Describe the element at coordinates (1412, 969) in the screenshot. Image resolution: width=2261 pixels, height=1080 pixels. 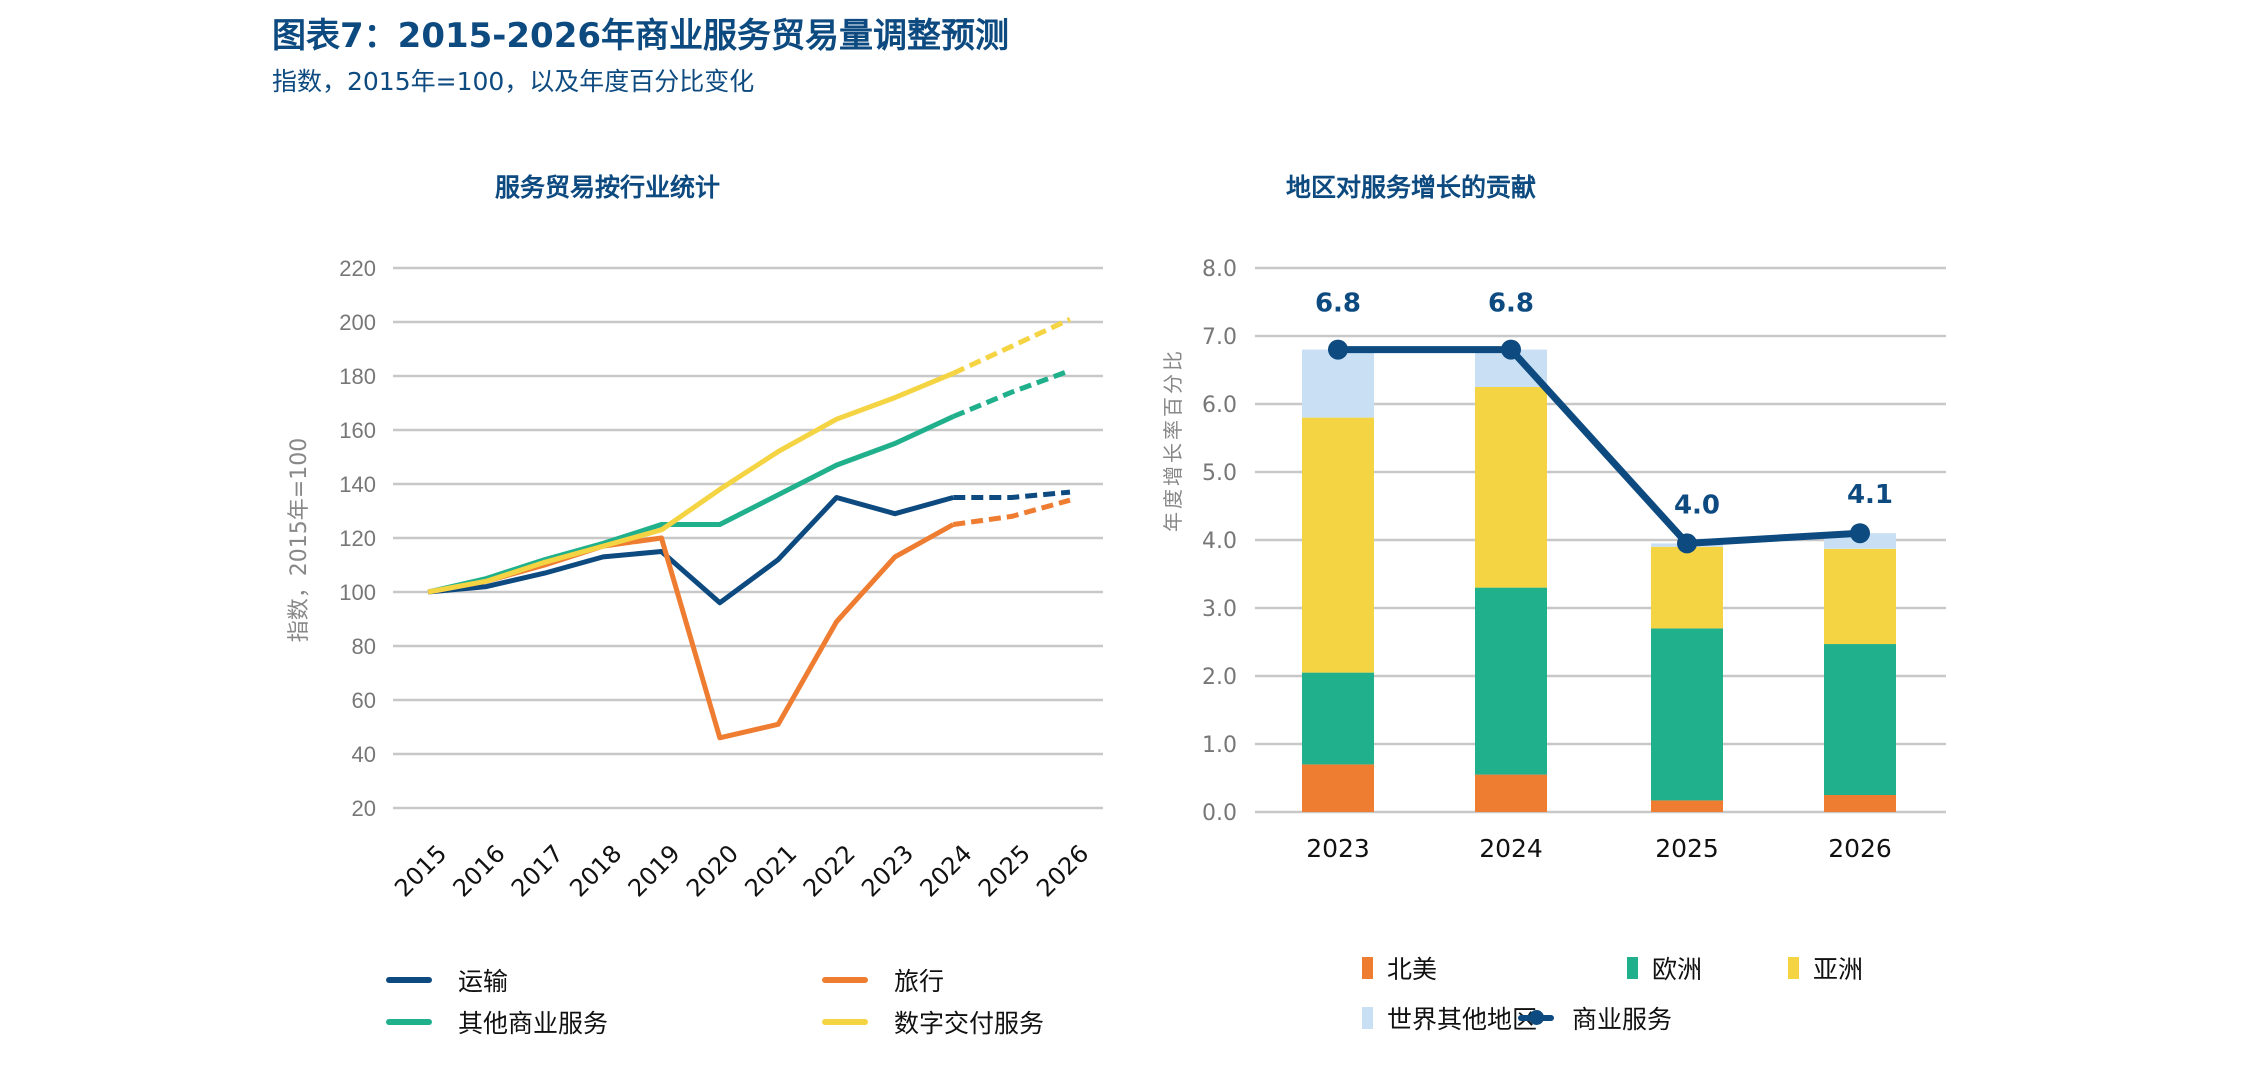
I see `legend-label: 北美` at that location.